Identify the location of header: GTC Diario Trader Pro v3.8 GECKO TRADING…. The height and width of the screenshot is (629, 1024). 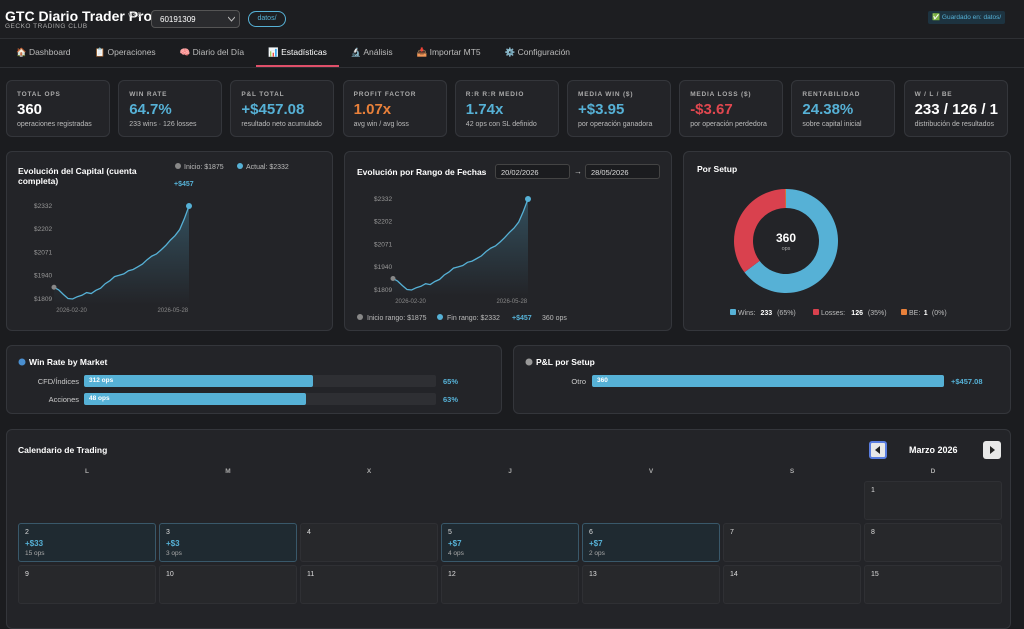
(512, 19).